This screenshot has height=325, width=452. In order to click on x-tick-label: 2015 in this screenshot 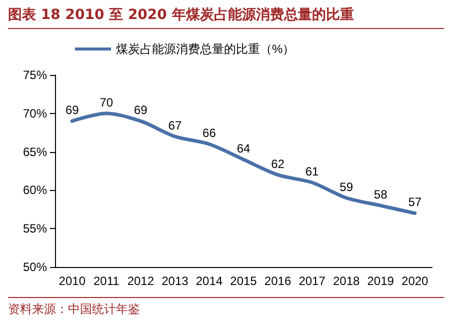, I will do `click(244, 281)`.